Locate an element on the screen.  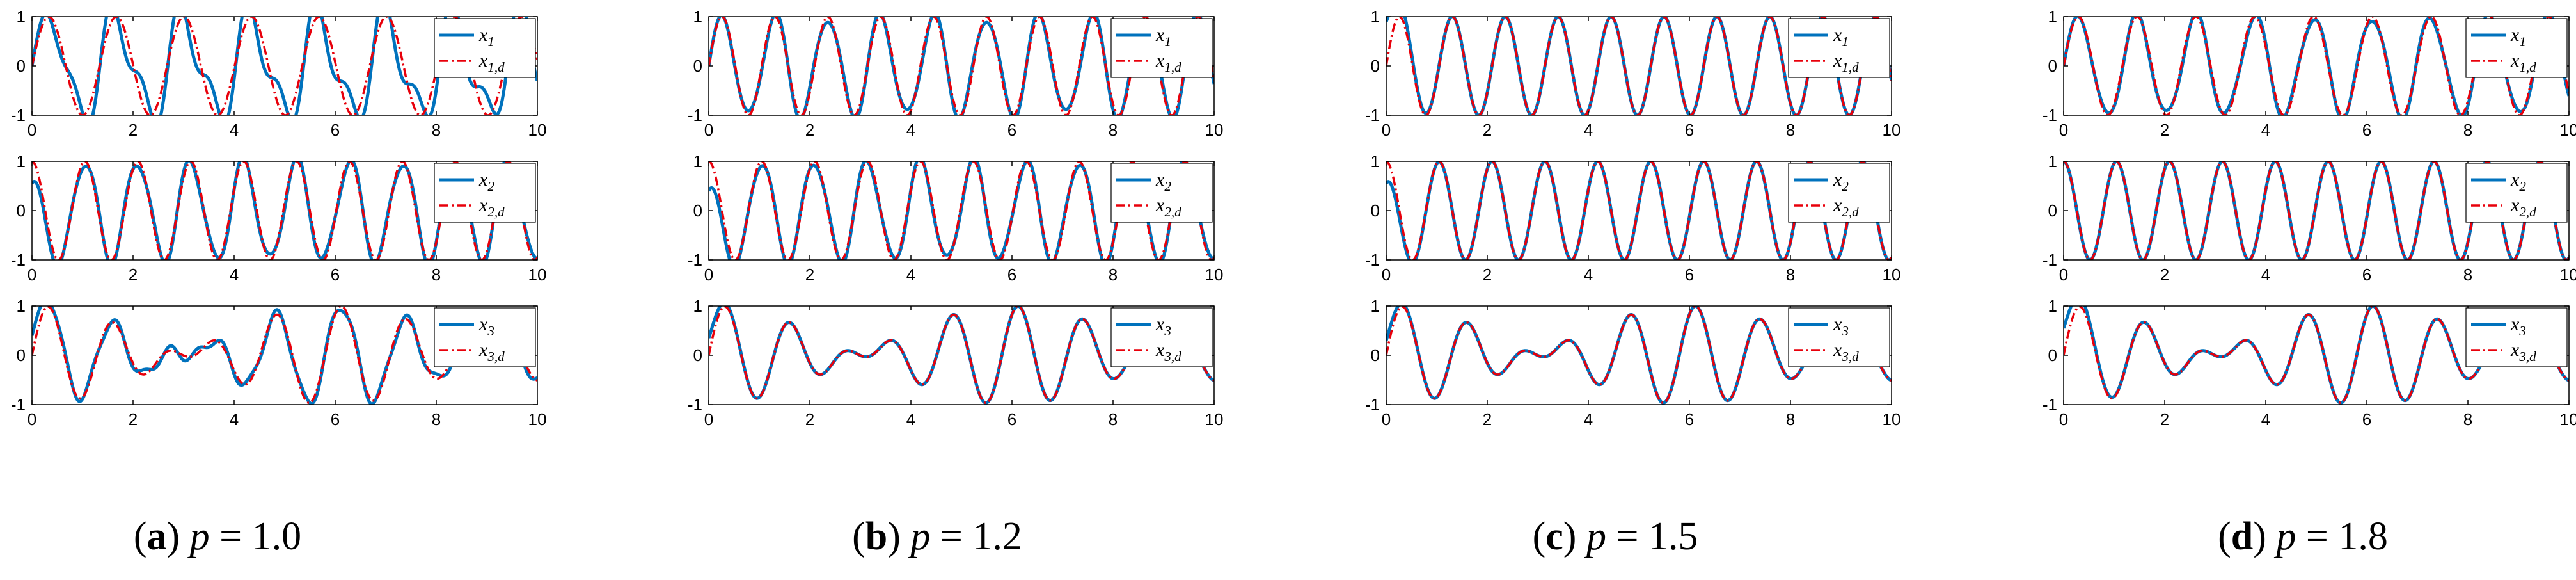
series-line-x1-d is located at coordinates (961, 66).